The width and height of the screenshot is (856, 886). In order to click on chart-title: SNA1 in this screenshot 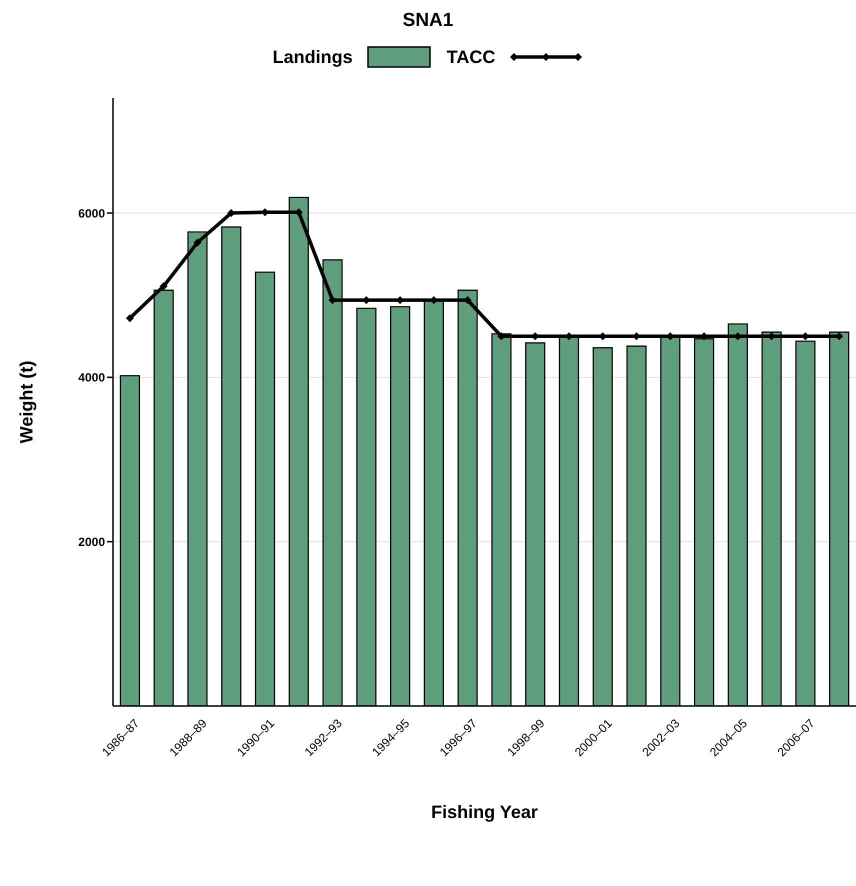, I will do `click(428, 21)`.